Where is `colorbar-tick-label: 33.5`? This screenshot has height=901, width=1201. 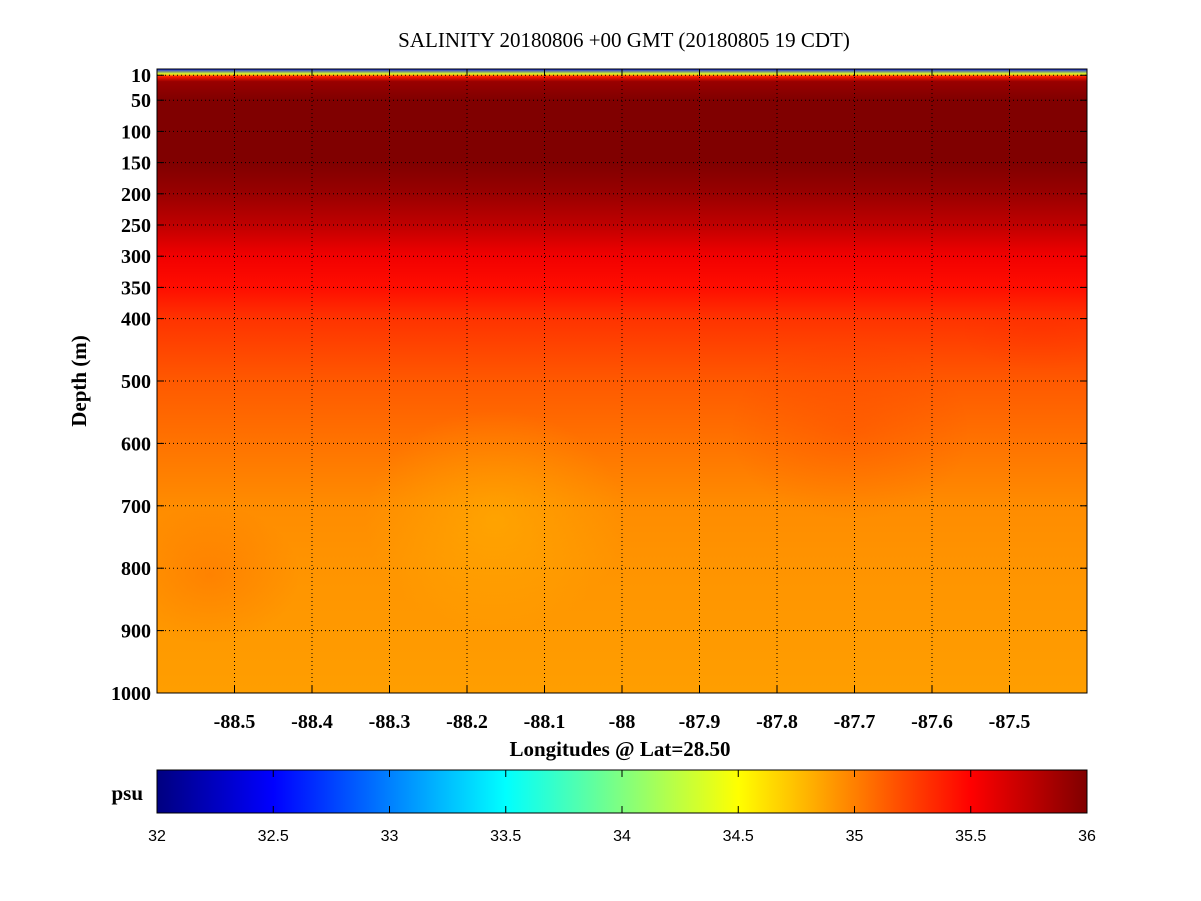
colorbar-tick-label: 33.5 is located at coordinates (505, 836).